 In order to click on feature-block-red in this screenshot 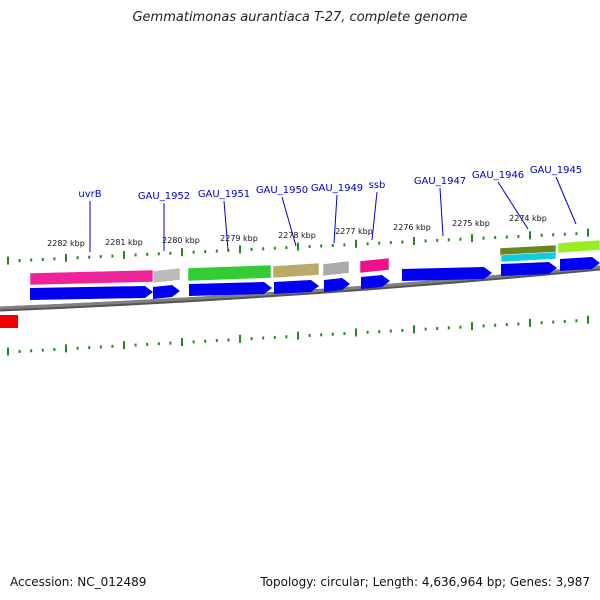, I will do `click(9, 321)`.